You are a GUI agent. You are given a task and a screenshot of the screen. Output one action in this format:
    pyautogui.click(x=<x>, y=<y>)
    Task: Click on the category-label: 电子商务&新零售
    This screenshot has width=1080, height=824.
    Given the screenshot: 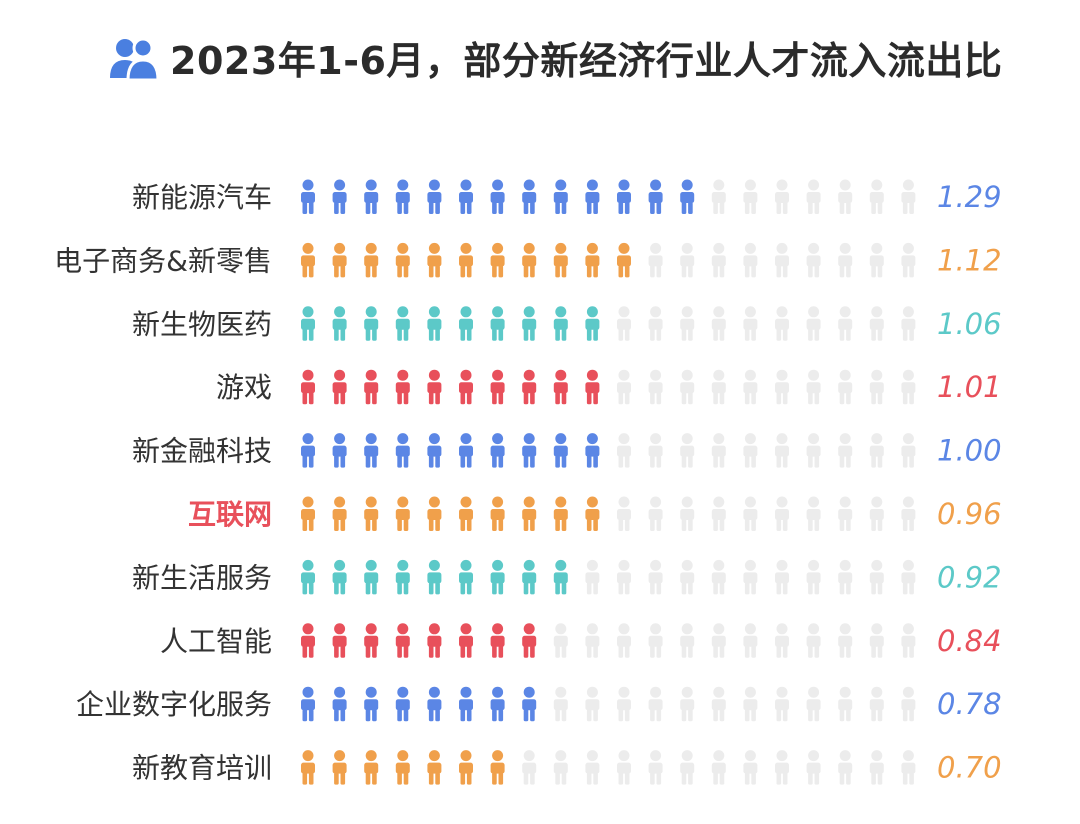 What is the action you would take?
    pyautogui.click(x=163, y=260)
    